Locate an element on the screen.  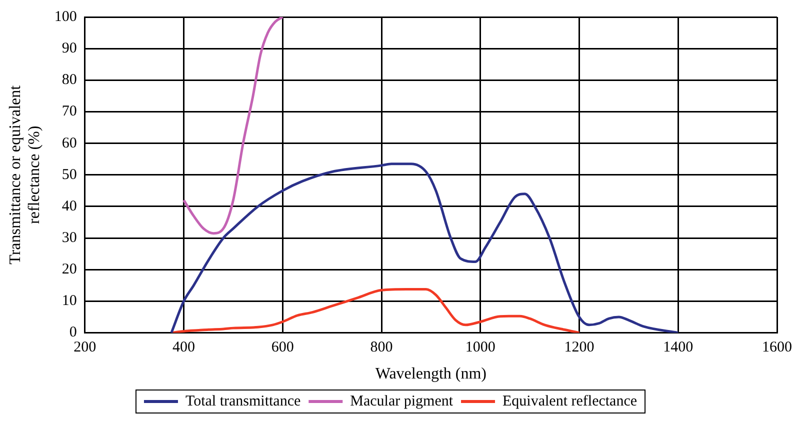
x-tick-label: 1000 is located at coordinates (480, 348).